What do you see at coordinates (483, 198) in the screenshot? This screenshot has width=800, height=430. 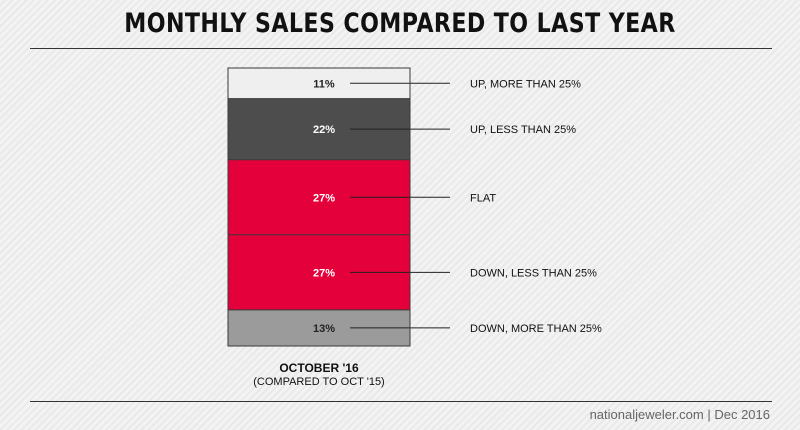 I see `legend-label: FLAT` at bounding box center [483, 198].